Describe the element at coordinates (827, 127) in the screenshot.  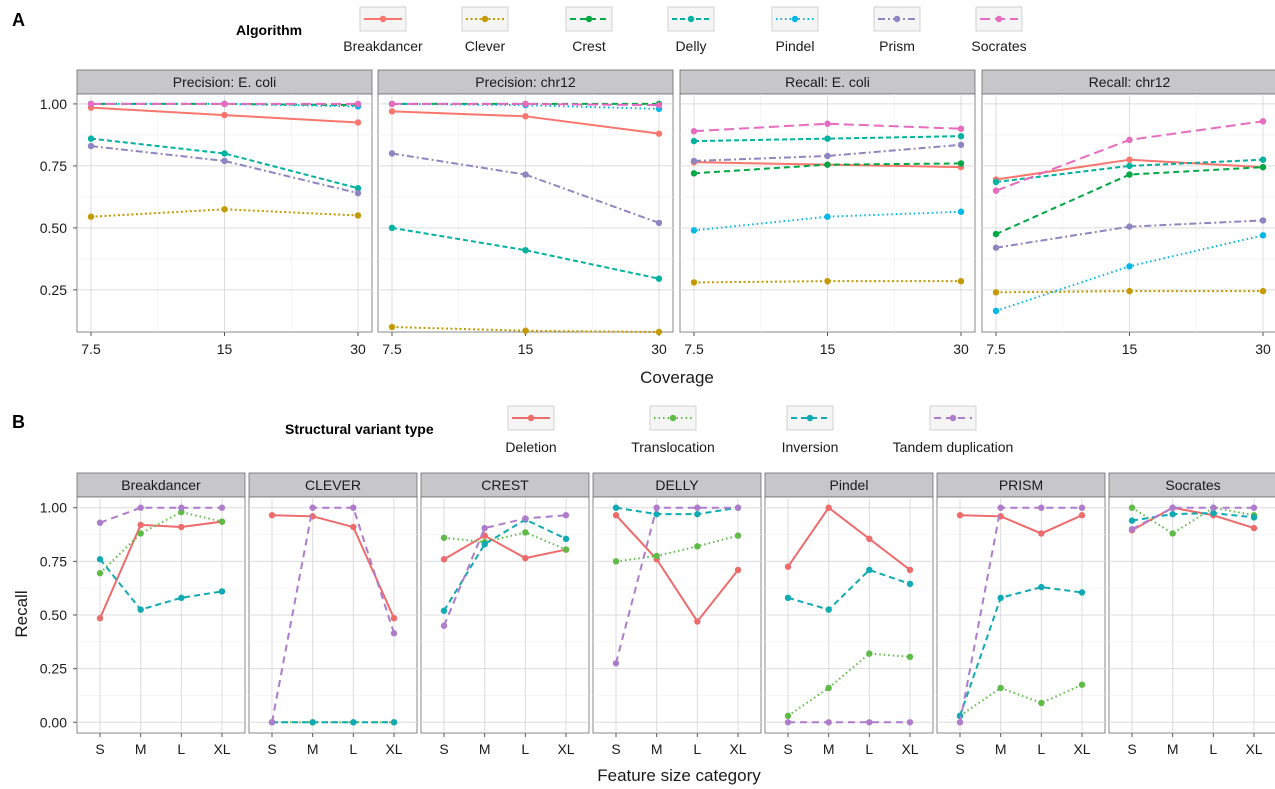
I see `series-socrates` at that location.